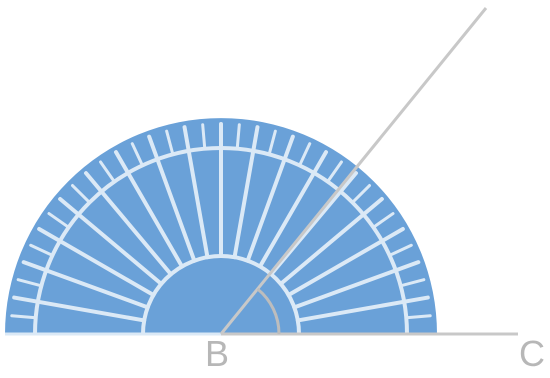  Describe the element at coordinates (532, 353) in the screenshot. I see `point-c-label: C` at that location.